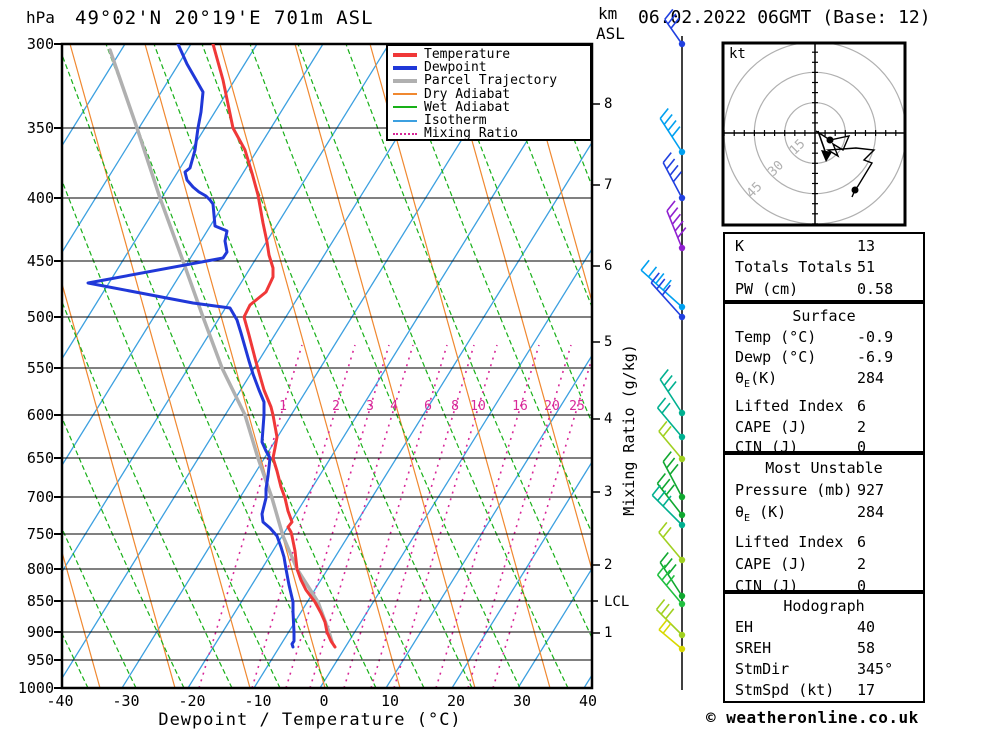 This screenshot has height=733, width=1000. What do you see at coordinates (875, 669) in the screenshot?
I see `table-row-value: 345°` at bounding box center [875, 669].